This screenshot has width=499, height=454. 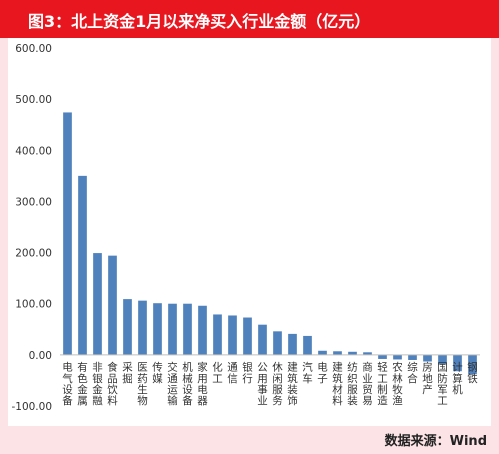 I want to click on y-tick-label: 200.00, so click(x=33, y=254).